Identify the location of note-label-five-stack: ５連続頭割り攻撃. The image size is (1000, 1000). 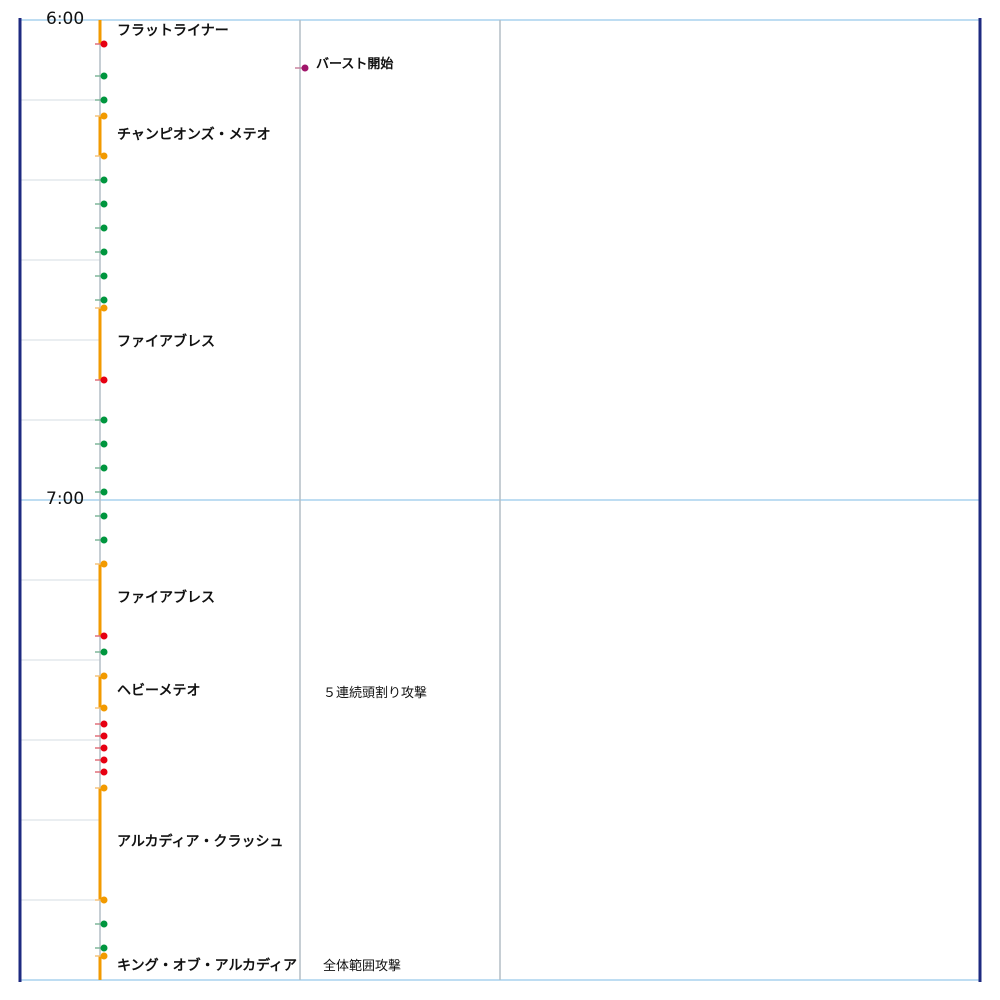
(375, 693).